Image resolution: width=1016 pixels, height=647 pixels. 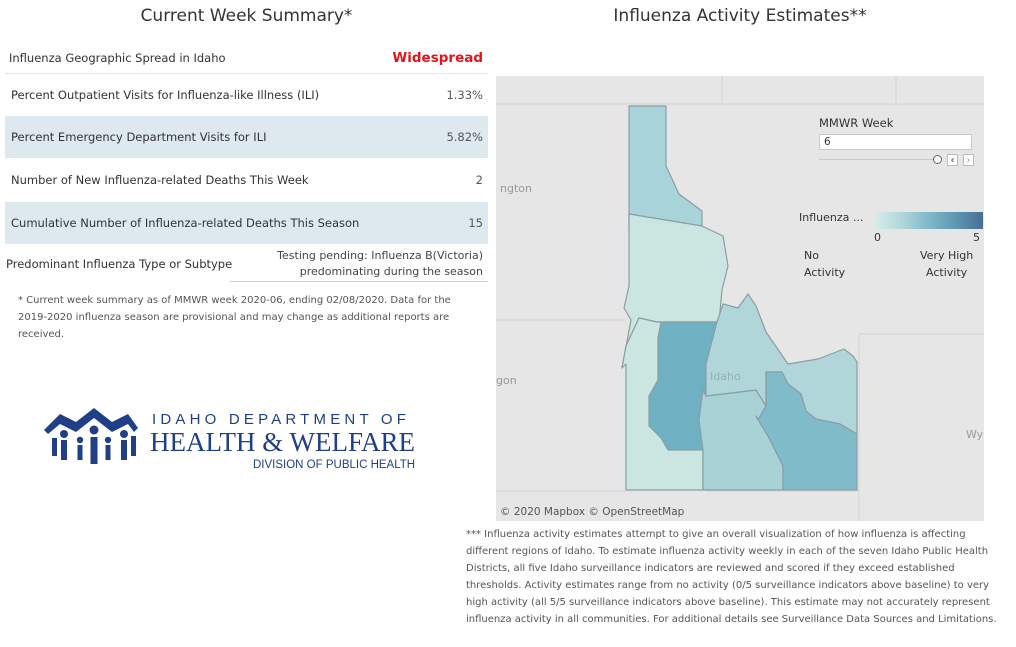 I want to click on next-week-button: ›, so click(x=968, y=160).